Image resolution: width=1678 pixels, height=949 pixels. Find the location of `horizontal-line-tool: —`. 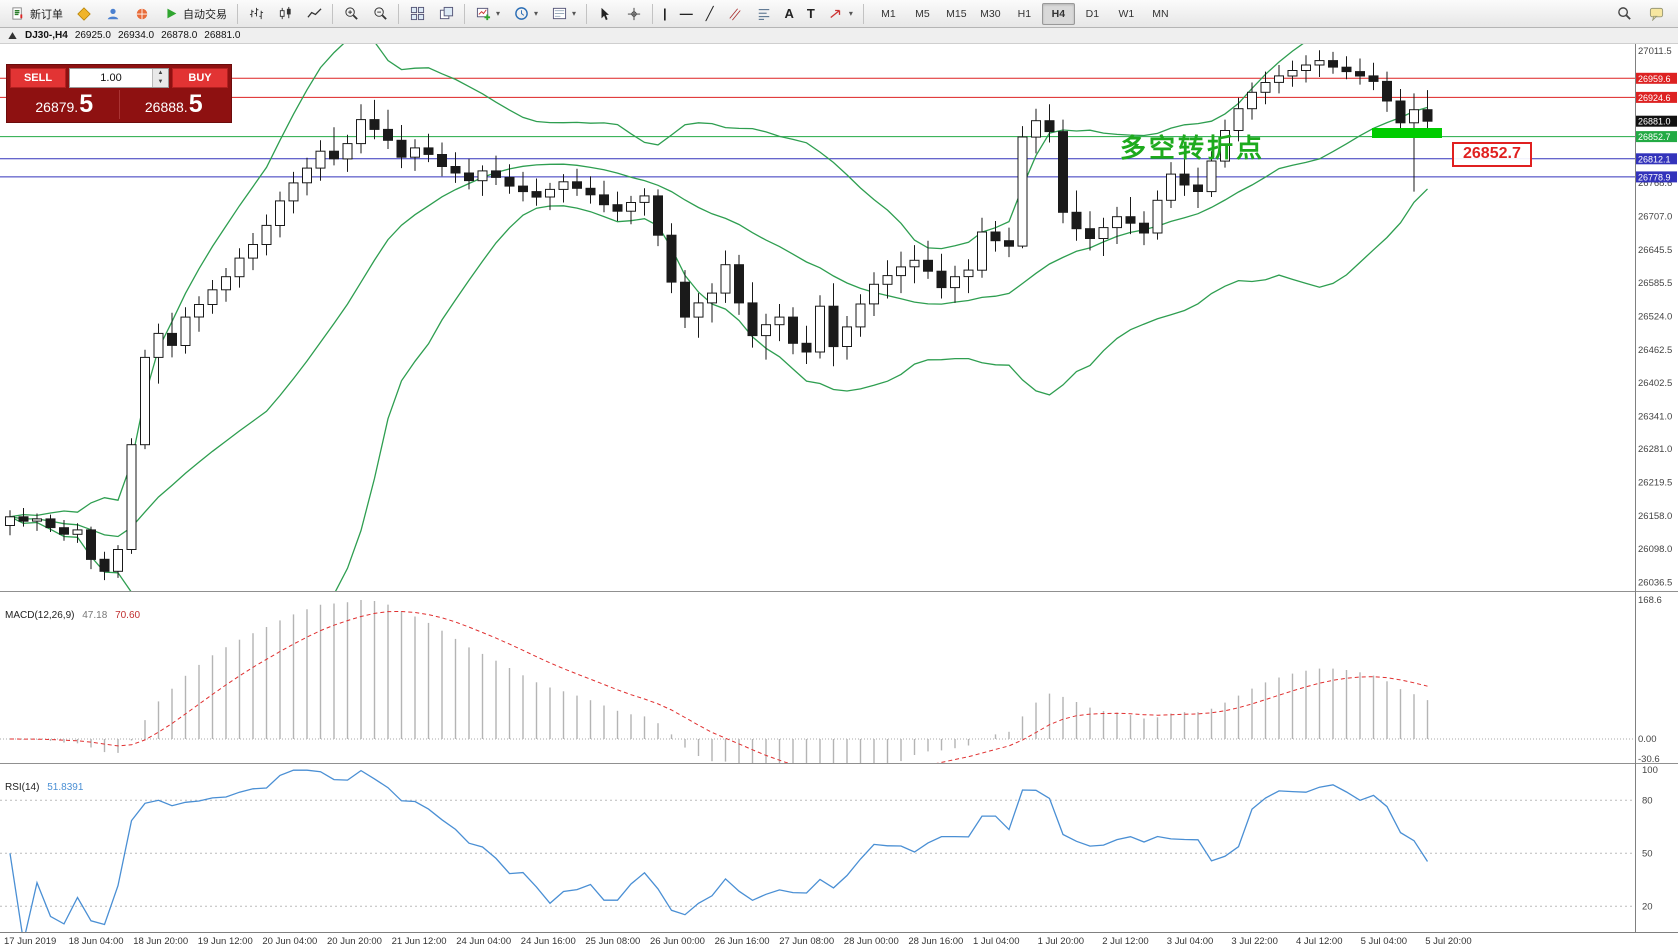

horizontal-line-tool: — is located at coordinates (686, 14).